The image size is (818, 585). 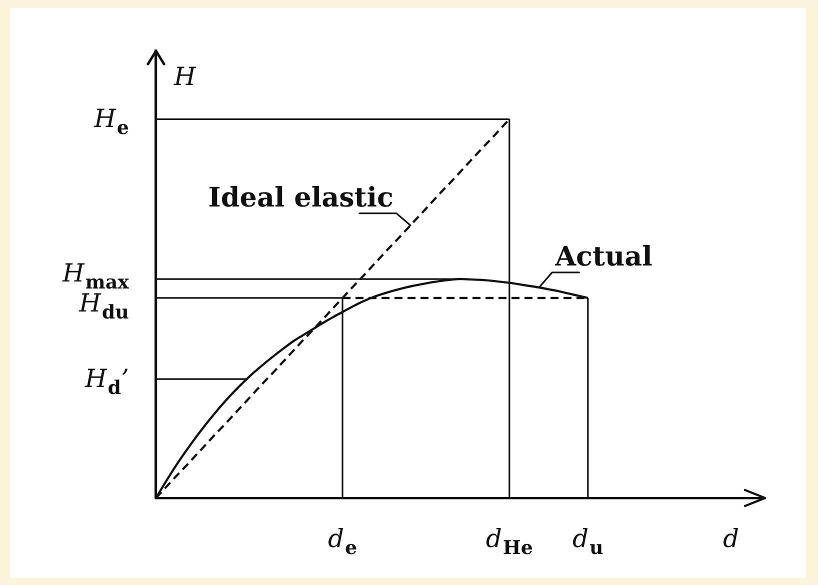 What do you see at coordinates (731, 538) in the screenshot?
I see `x-axis-title: d` at bounding box center [731, 538].